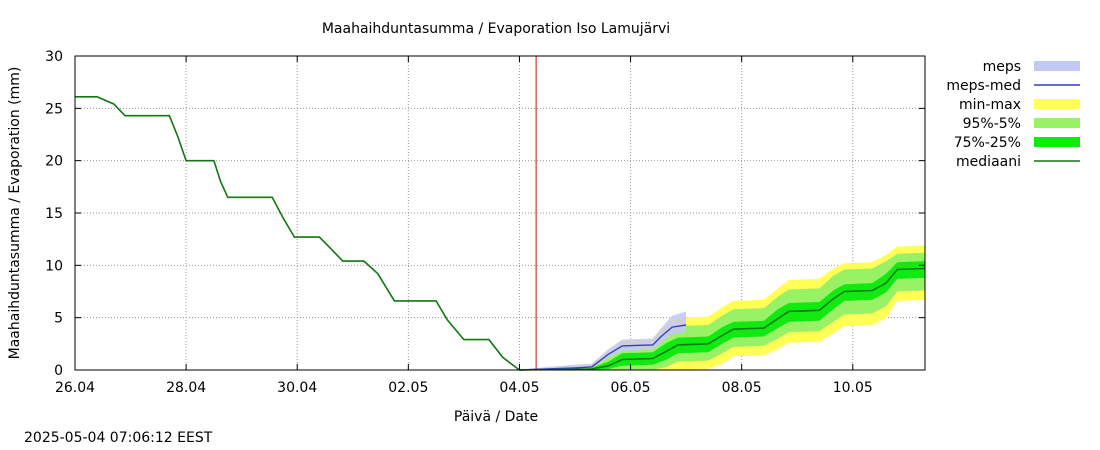  I want to click on x-tick-label: 10.05, so click(853, 388).